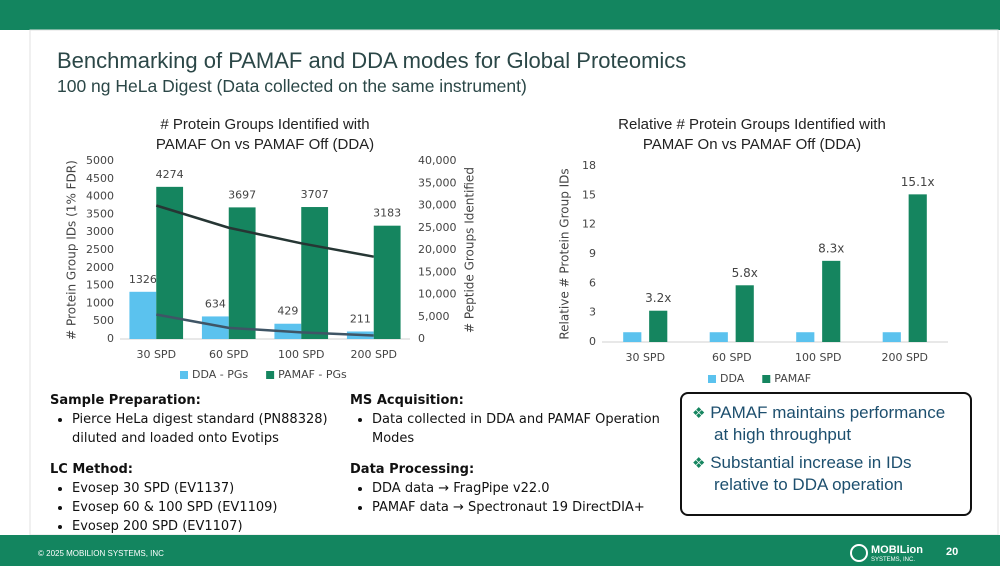 This screenshot has width=1000, height=572. I want to click on y2-tick-label: 15,000, so click(437, 271).